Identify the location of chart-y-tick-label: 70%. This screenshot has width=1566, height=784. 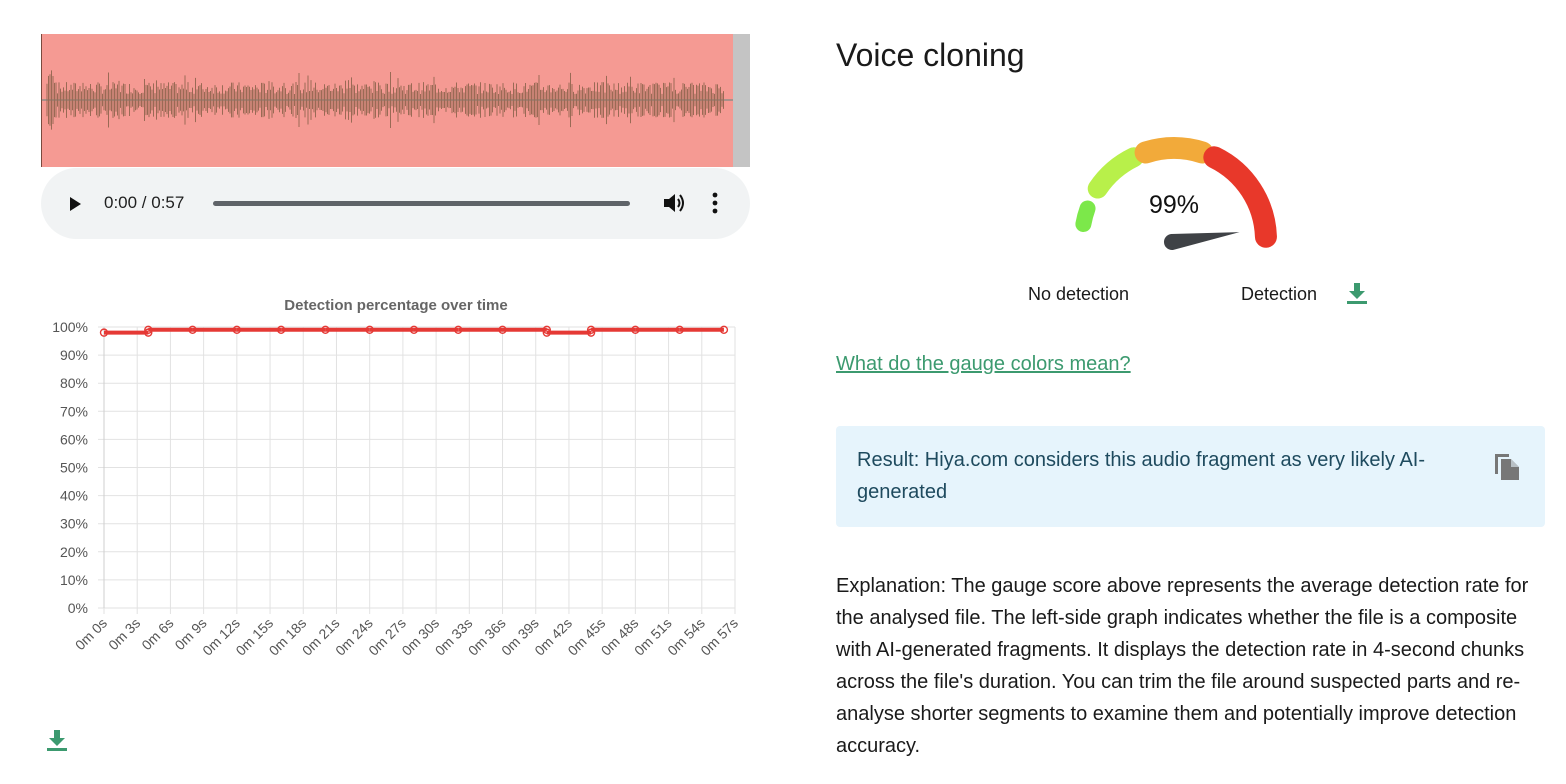
(74, 411).